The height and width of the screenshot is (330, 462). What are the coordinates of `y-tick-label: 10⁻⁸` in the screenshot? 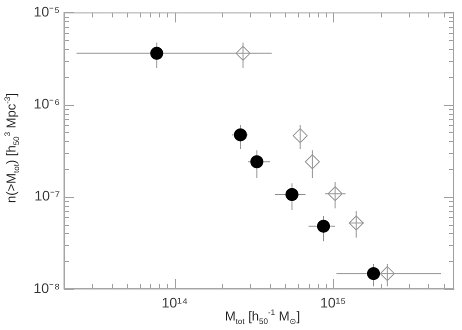 It's located at (47, 288).